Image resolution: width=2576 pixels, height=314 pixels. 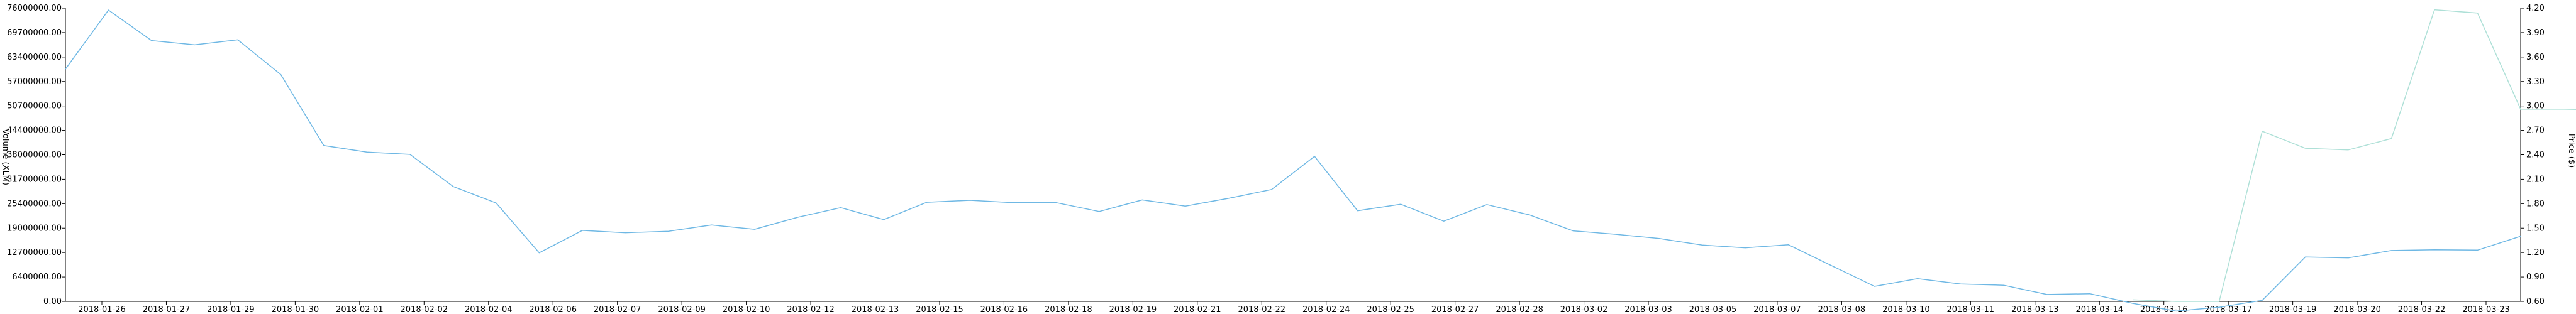 What do you see at coordinates (1197, 309) in the screenshot?
I see `x-axis-tick-label: 2018-02-21` at bounding box center [1197, 309].